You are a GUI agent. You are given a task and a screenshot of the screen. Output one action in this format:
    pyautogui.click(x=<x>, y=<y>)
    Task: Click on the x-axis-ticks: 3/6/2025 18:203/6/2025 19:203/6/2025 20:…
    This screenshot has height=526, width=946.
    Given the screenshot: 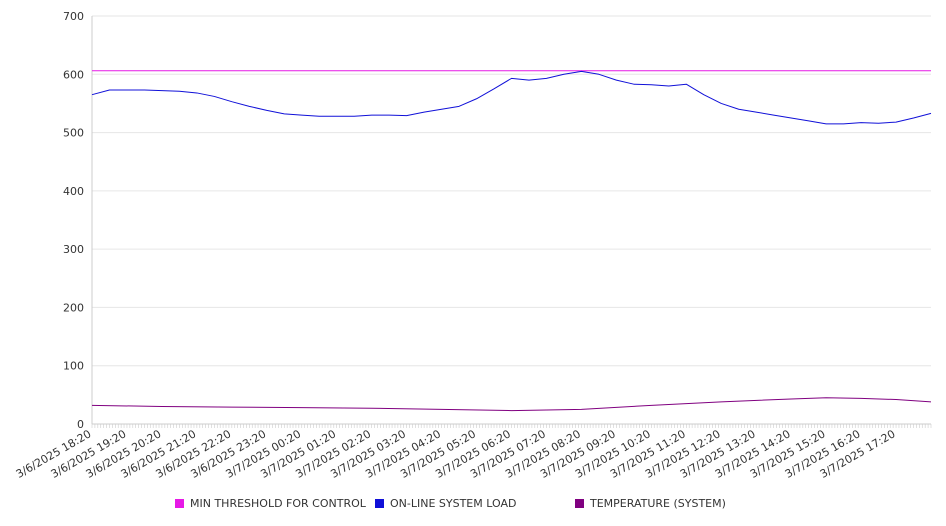 What is the action you would take?
    pyautogui.click(x=456, y=454)
    